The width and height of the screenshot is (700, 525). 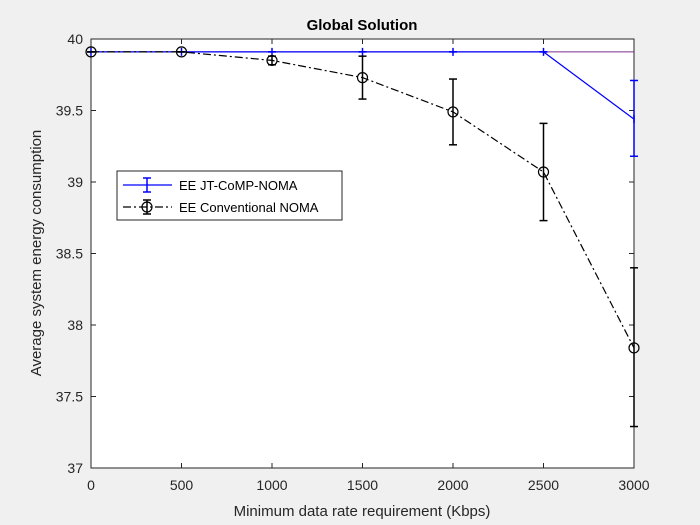 What do you see at coordinates (69, 111) in the screenshot?
I see `y-tick-label: 39.5` at bounding box center [69, 111].